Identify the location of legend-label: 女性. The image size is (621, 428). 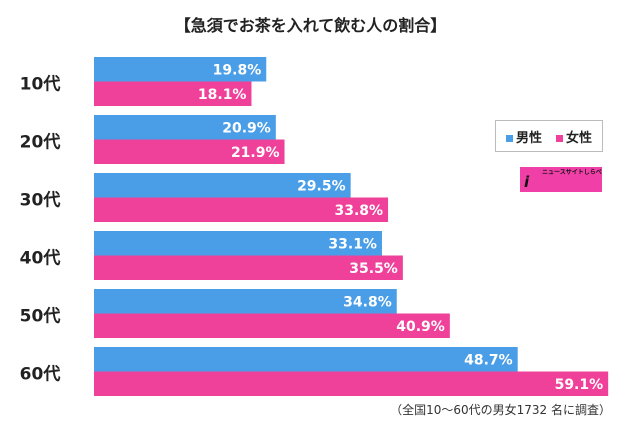
(579, 138).